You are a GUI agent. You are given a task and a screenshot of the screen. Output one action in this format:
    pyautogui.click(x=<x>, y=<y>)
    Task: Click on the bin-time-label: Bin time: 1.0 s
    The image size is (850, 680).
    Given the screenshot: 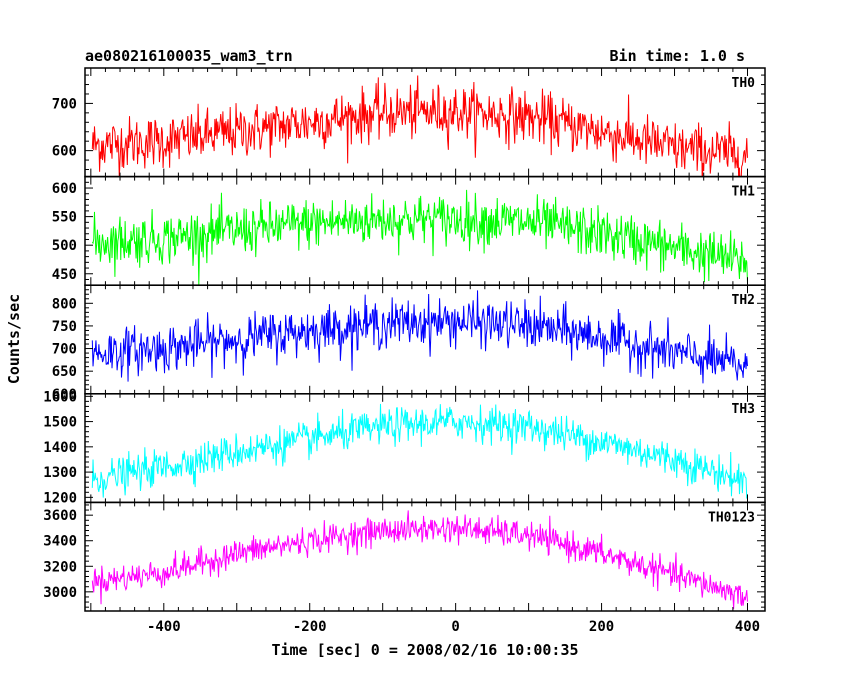 What is the action you would take?
    pyautogui.click(x=677, y=56)
    